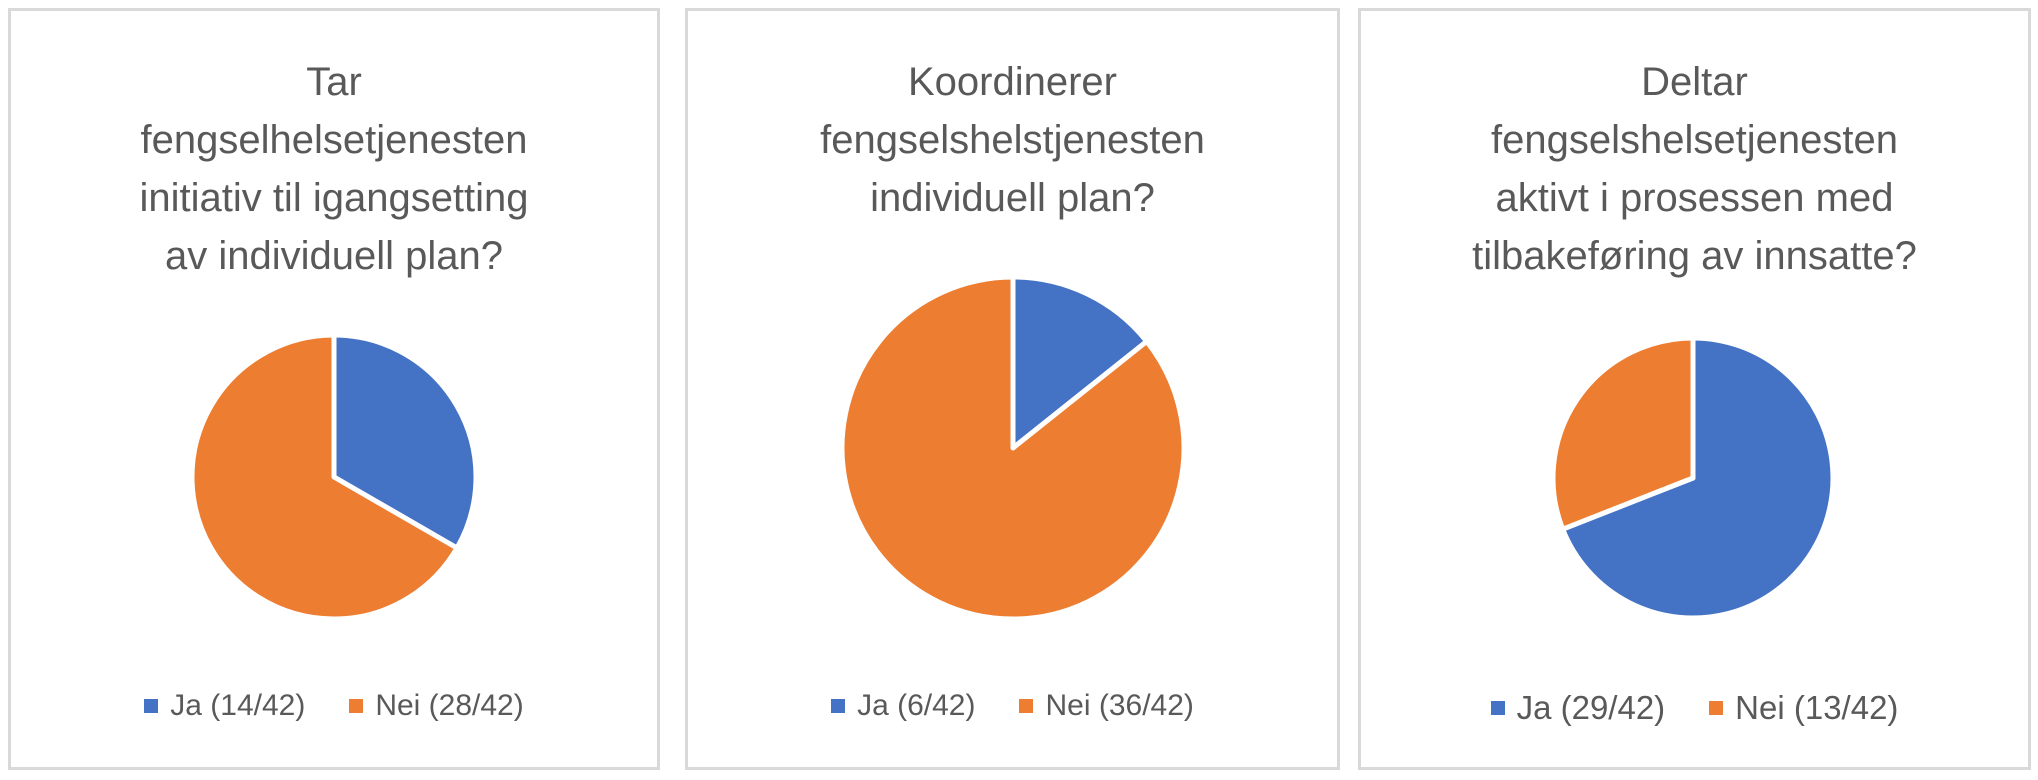  I want to click on legend-item-nei: Nei (28/42), so click(436, 706).